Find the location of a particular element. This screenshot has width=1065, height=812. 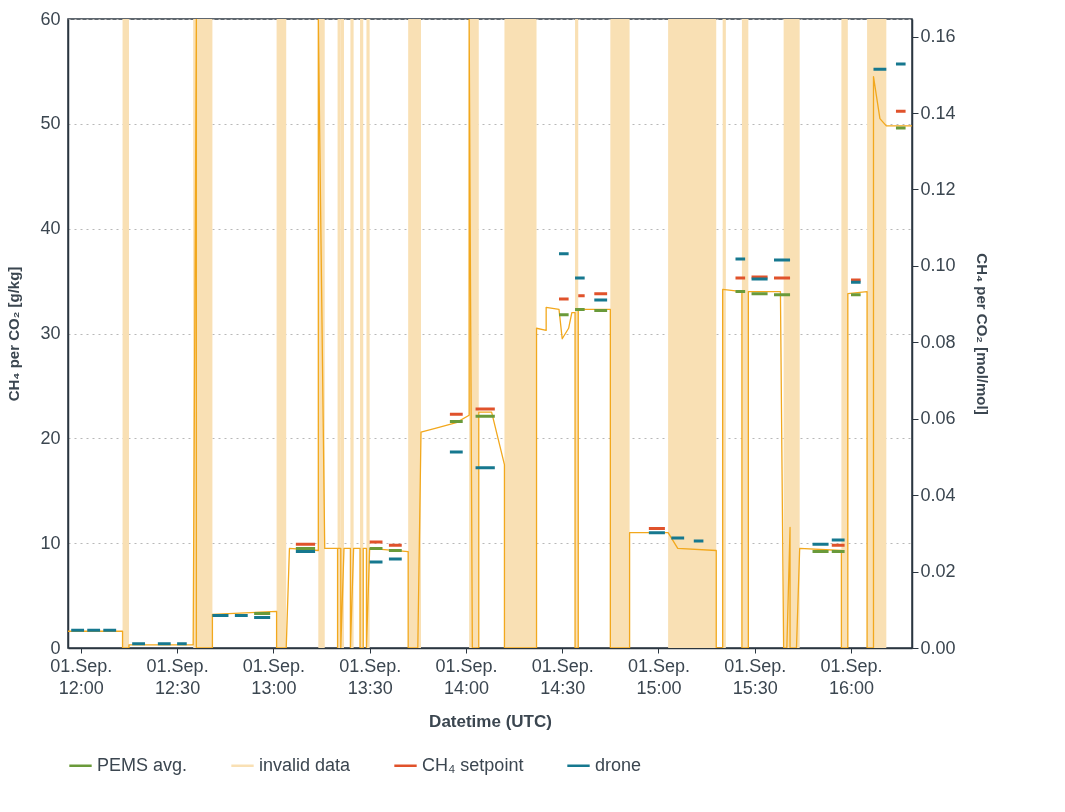

y-axis-title: CH₄ per CO₂ [g/kg] is located at coordinates (14, 334).